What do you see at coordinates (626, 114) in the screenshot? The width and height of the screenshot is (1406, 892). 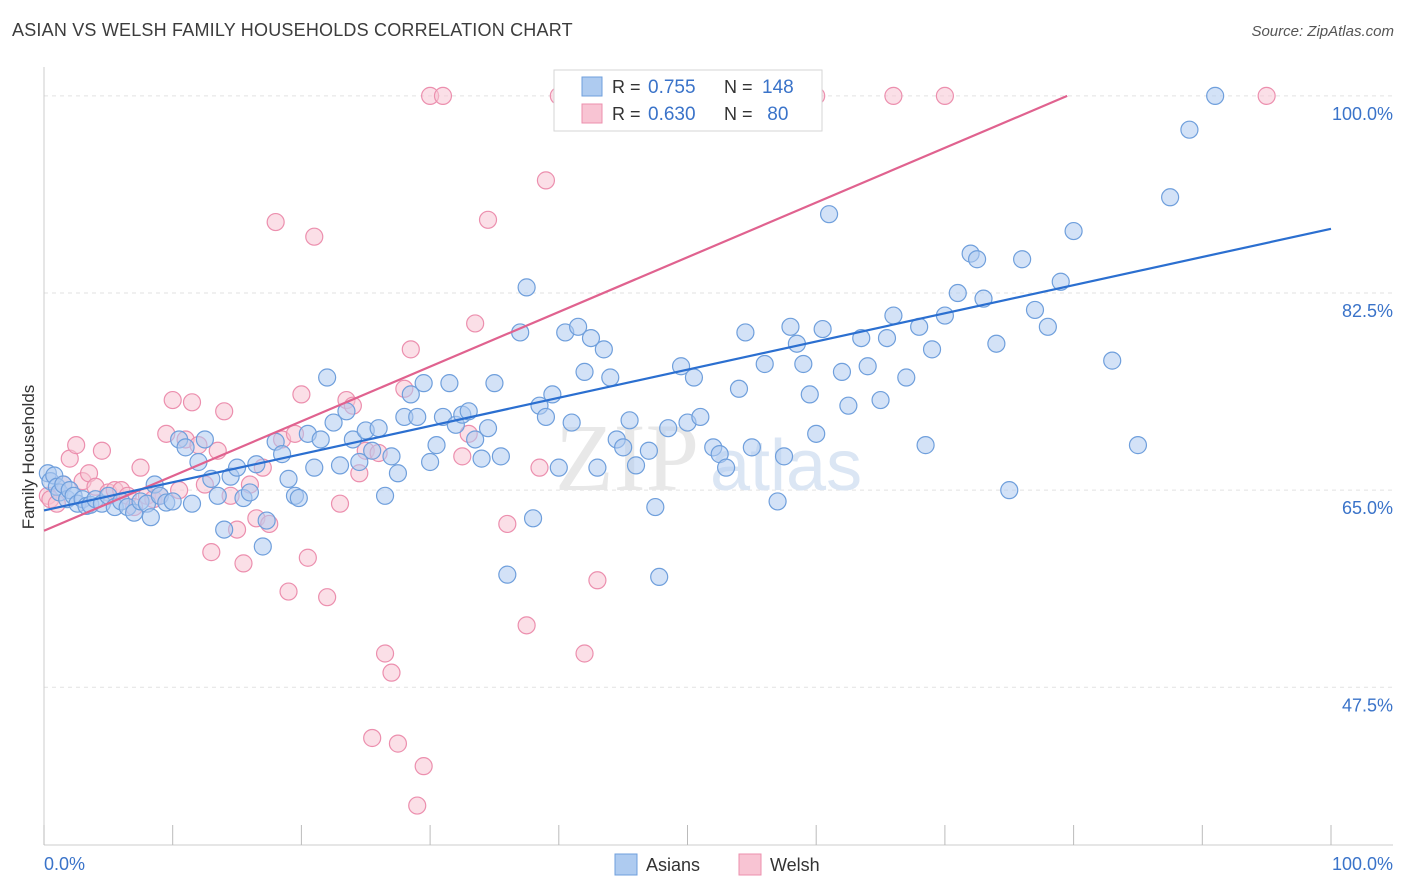 I see `stats-legend-r-label-welsh: R =` at bounding box center [626, 114].